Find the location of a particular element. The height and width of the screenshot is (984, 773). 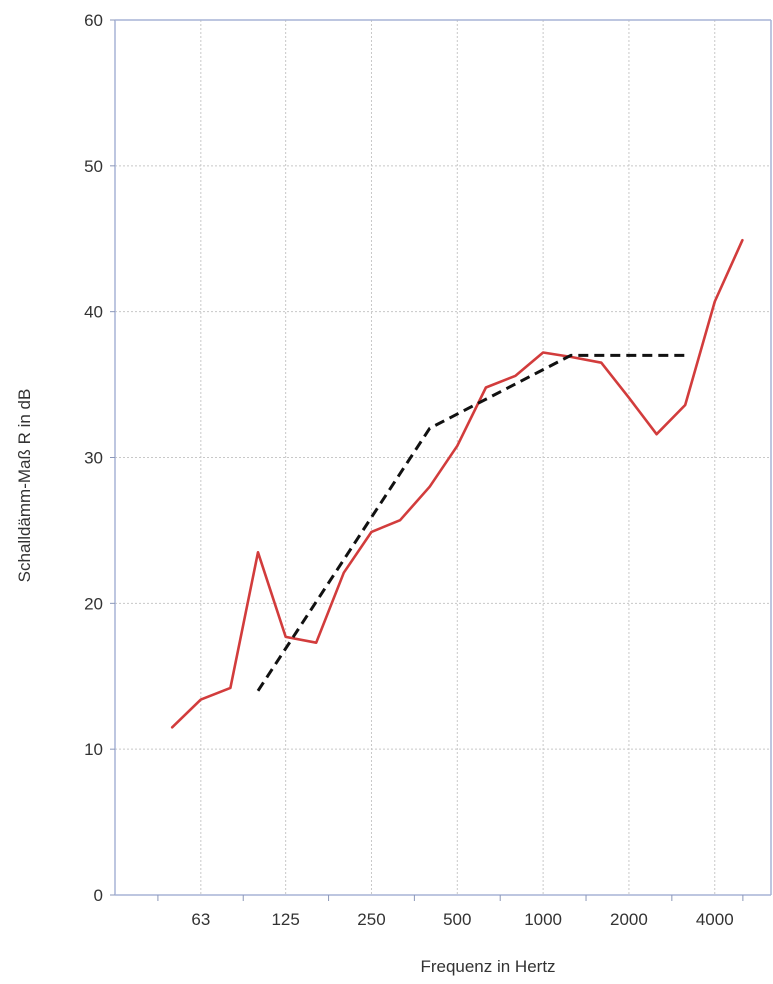

y-tick-label: 0 is located at coordinates (98, 895).